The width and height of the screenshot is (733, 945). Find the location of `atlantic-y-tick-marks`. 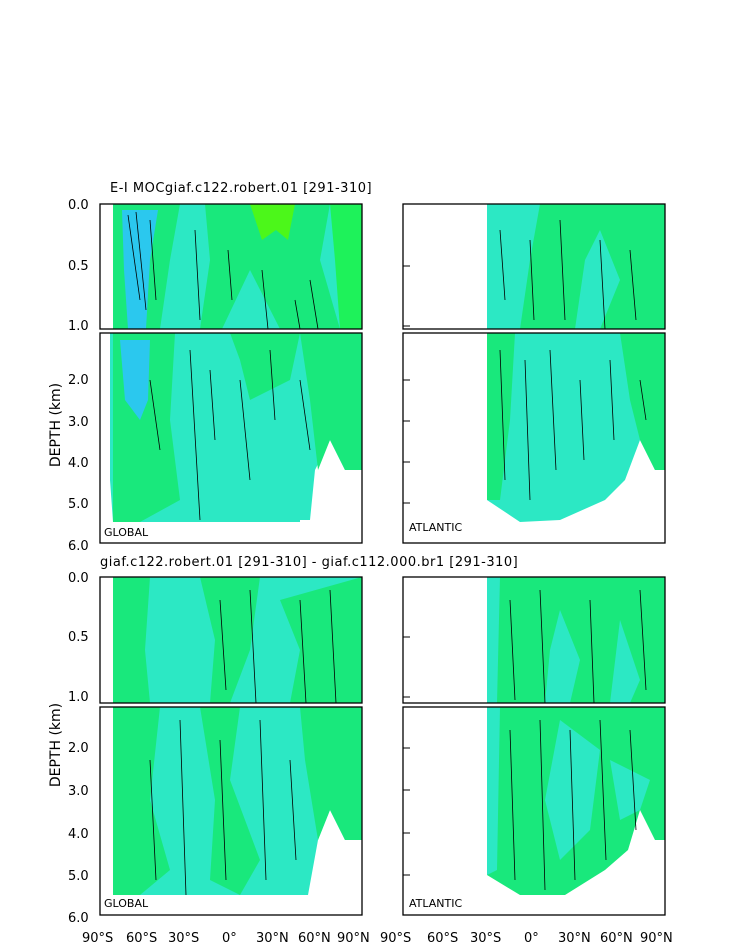

atlantic-y-tick-marks is located at coordinates (406, 570).